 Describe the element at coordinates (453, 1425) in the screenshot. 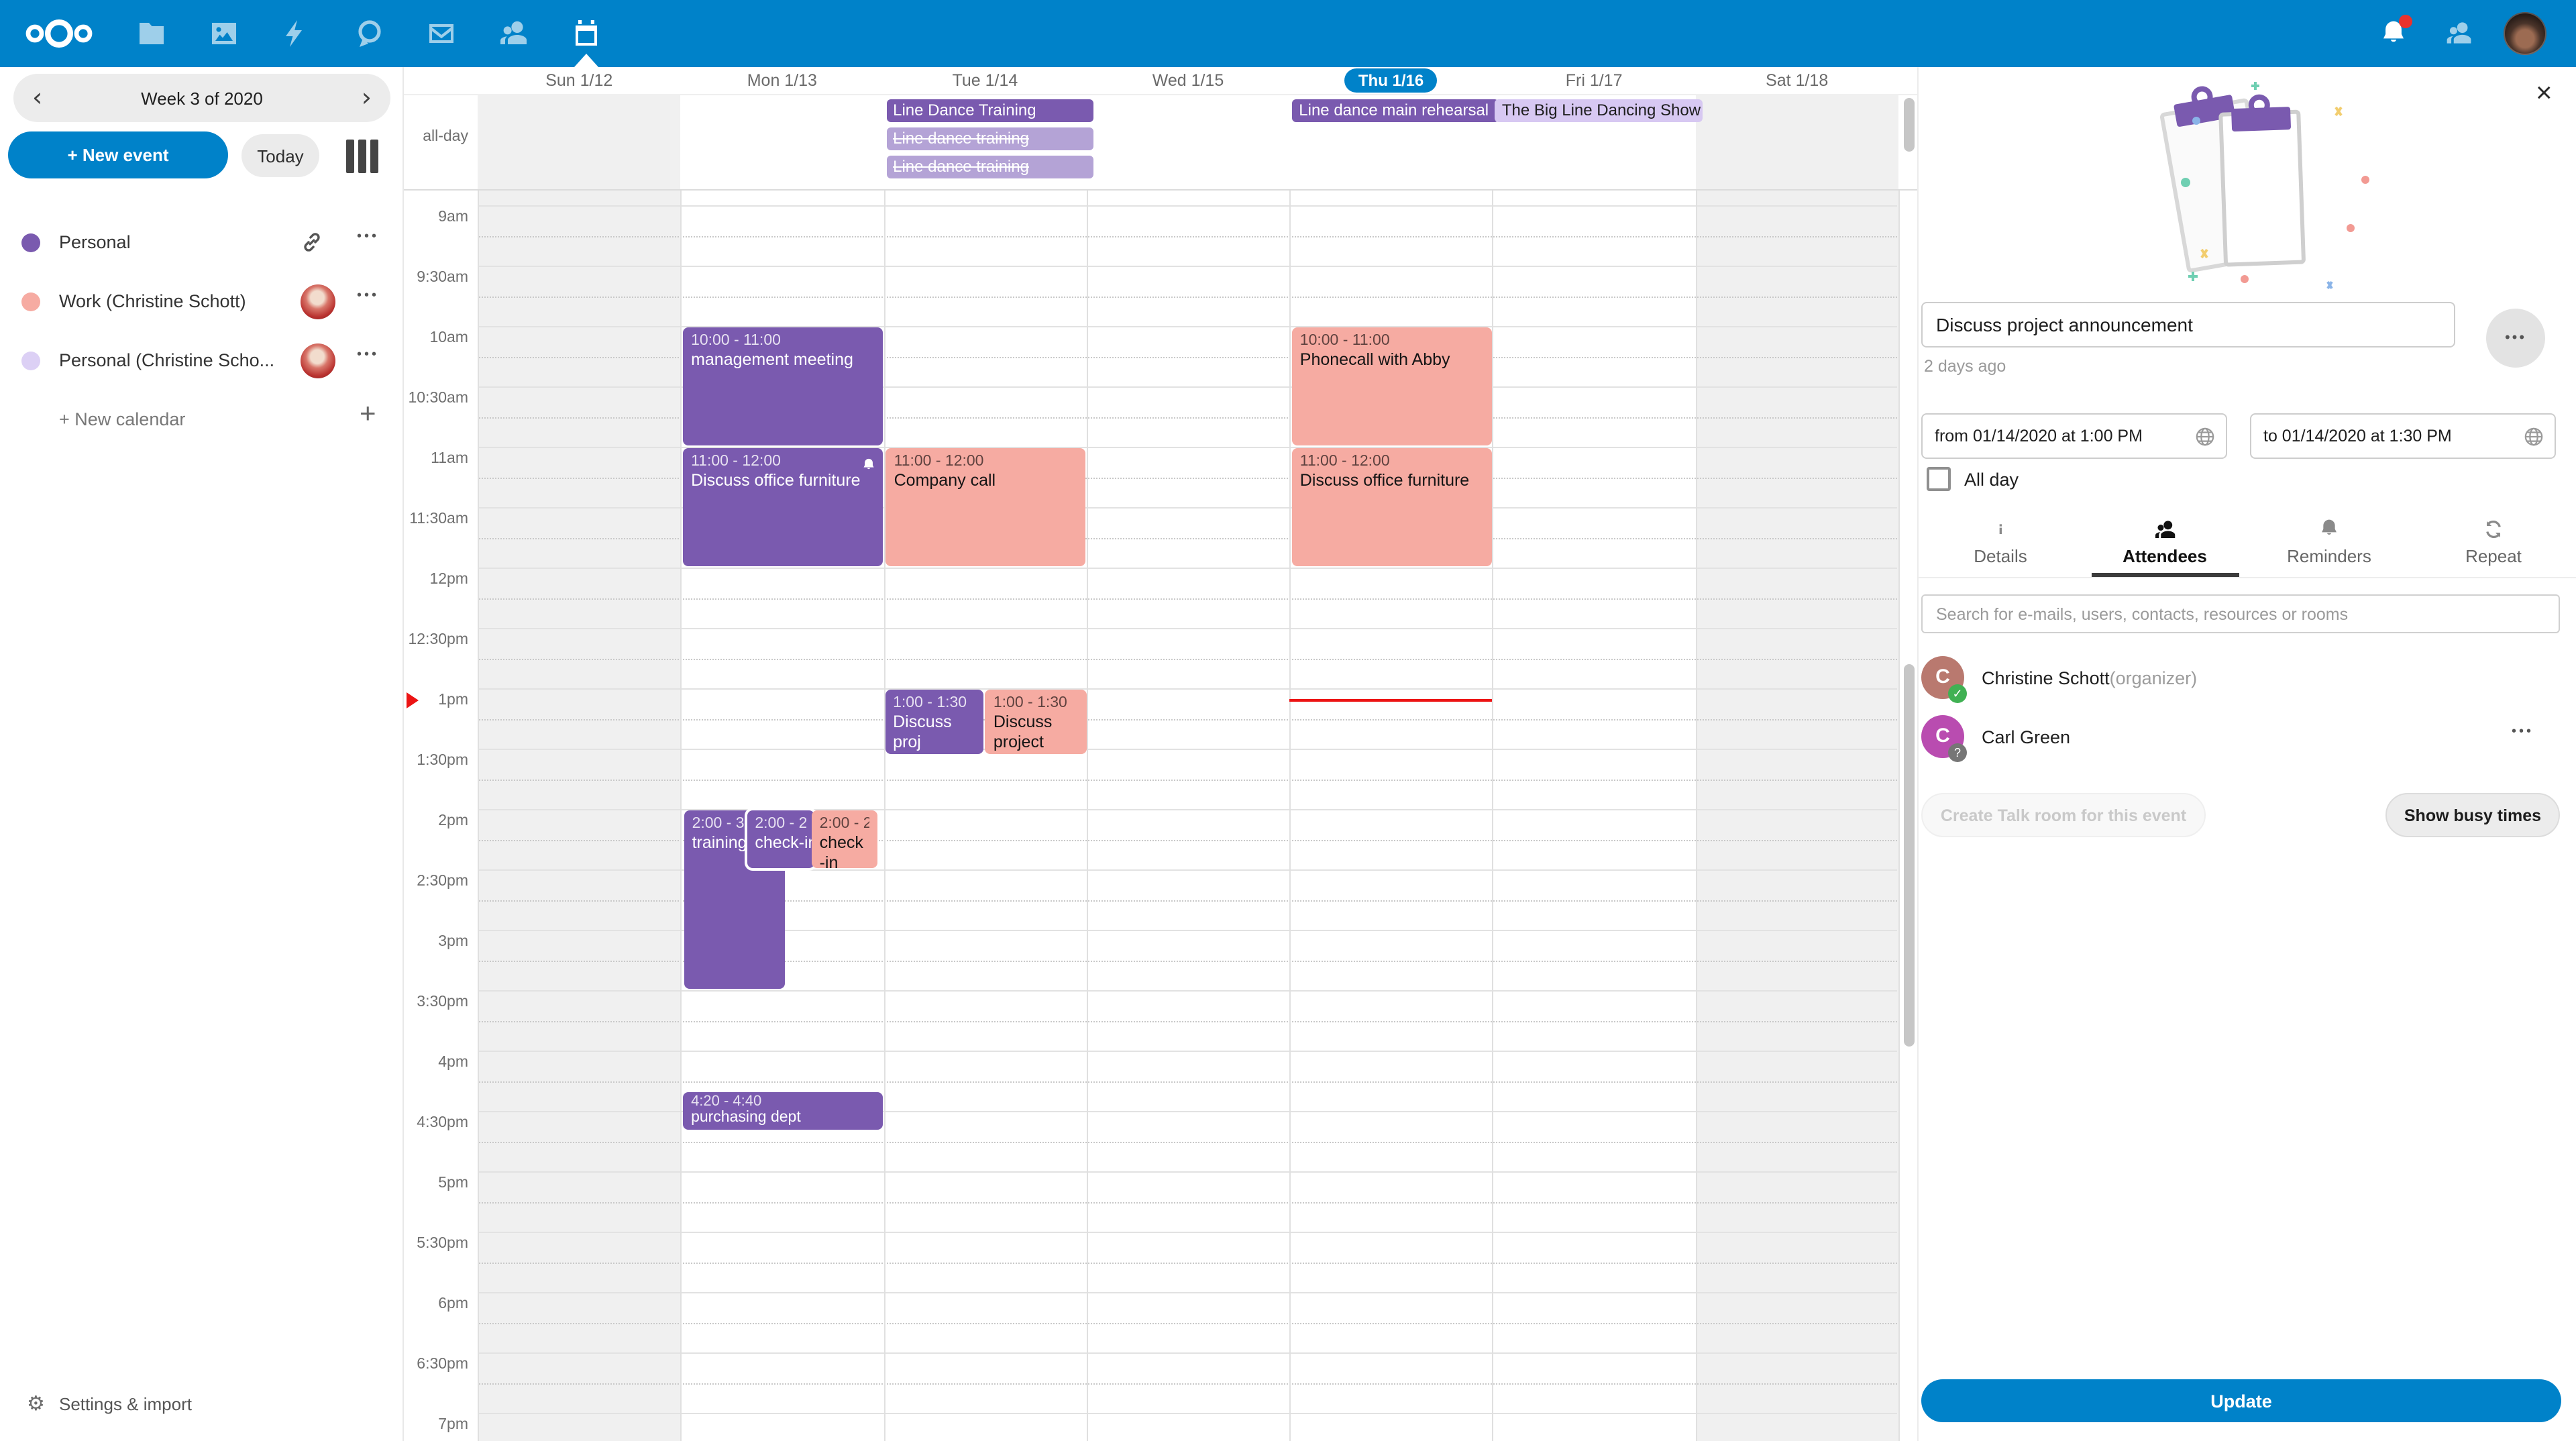

I see `time-label: 7pm` at that location.